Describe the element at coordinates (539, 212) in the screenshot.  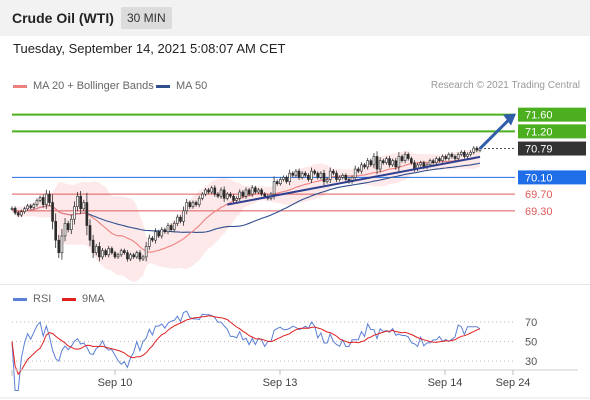
I see `level-label-support: 69.30` at that location.